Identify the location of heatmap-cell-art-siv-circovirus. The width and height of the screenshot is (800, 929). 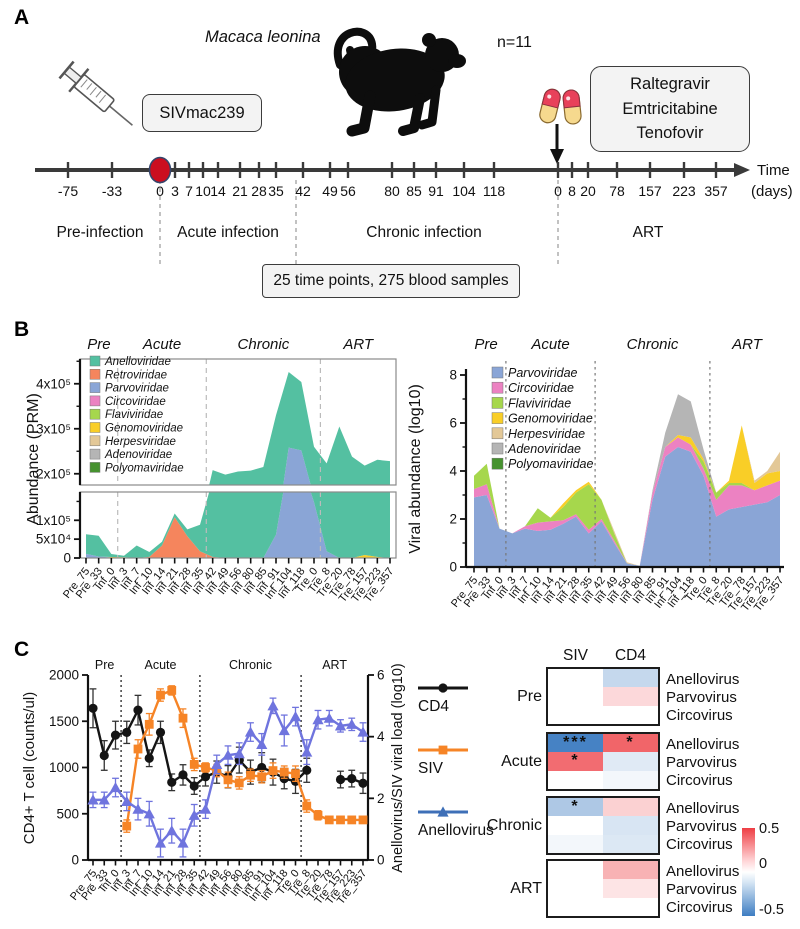
(575, 906).